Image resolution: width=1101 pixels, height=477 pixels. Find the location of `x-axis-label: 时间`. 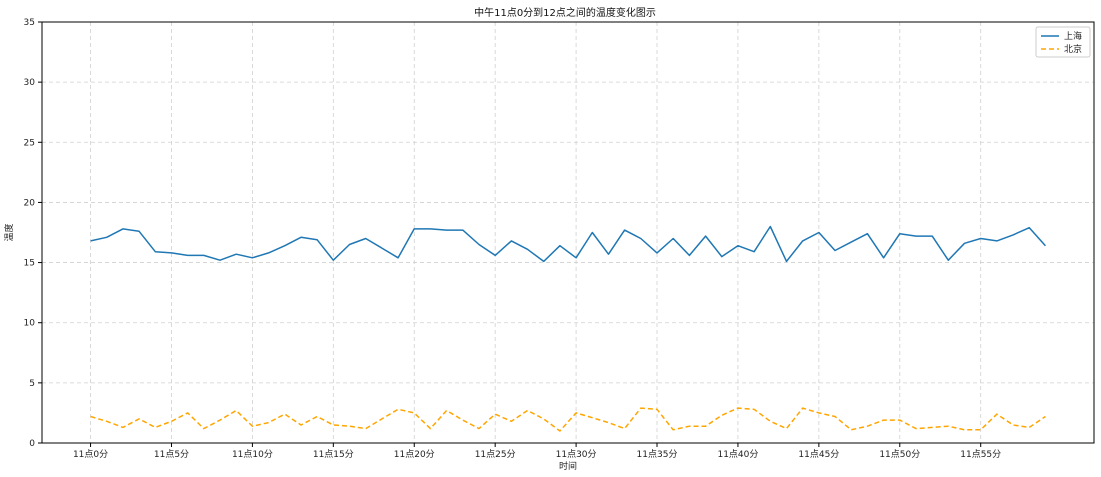

x-axis-label: 时间 is located at coordinates (568, 466).